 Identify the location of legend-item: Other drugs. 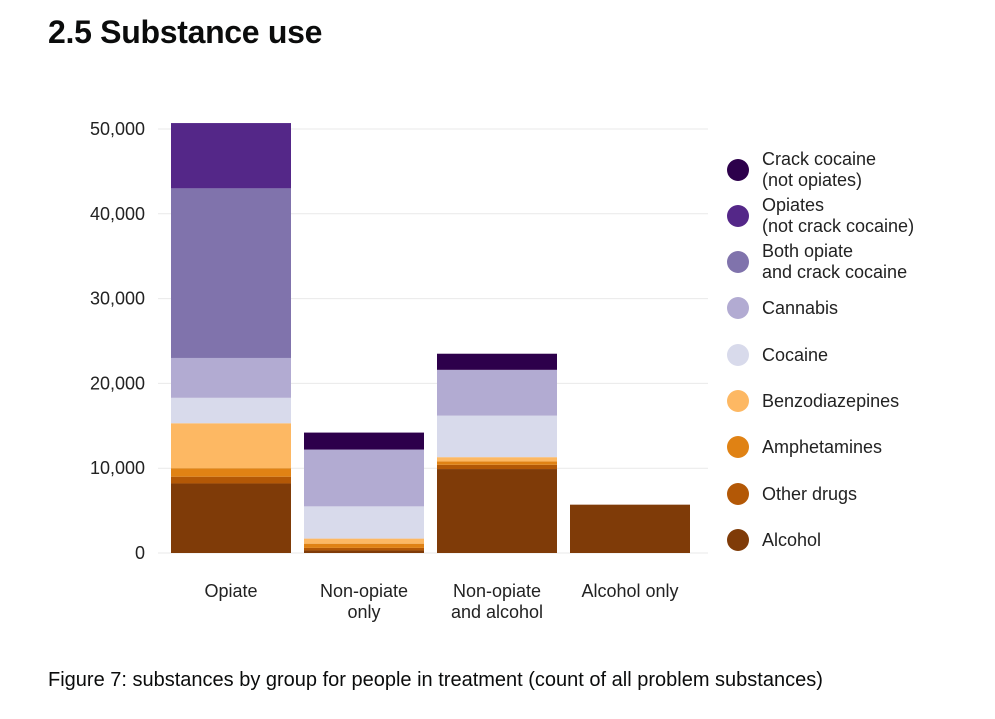
(792, 494).